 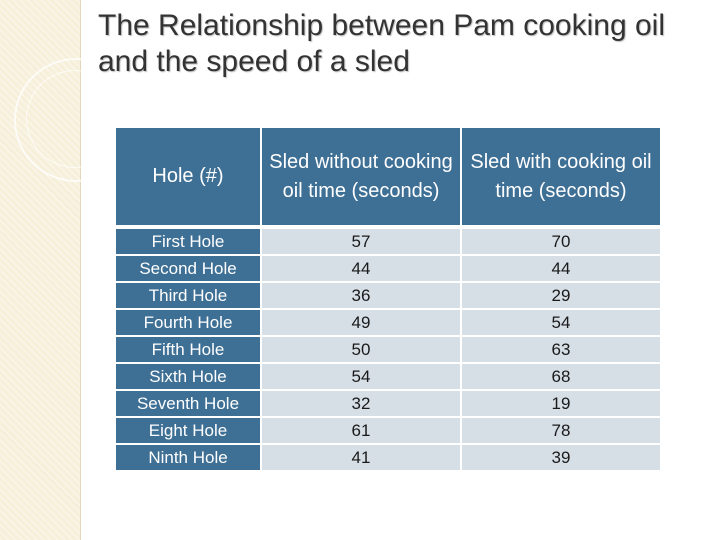 I want to click on table-row: Fifth Hole 50 63, so click(x=388, y=349).